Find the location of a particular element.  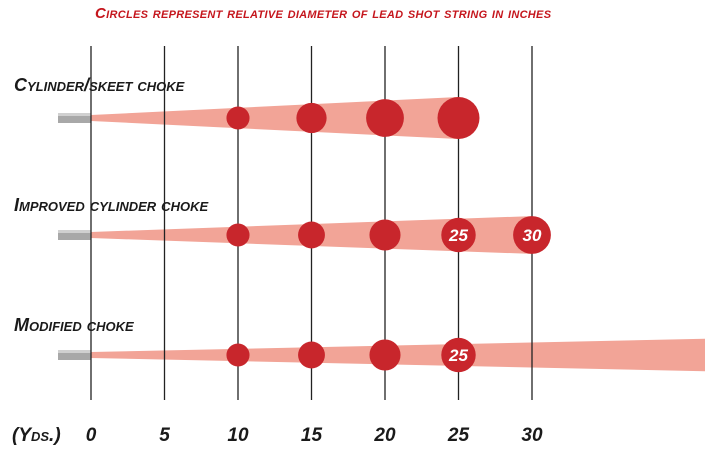

shot-circle-label-1-3: 25 is located at coordinates (458, 235).